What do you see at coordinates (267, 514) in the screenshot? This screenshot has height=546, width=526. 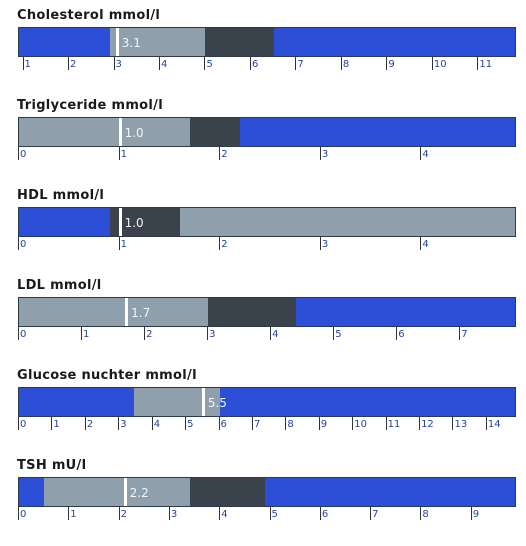 I see `axis: 0 1 2 3 4 5 6 7 8 9` at bounding box center [267, 514].